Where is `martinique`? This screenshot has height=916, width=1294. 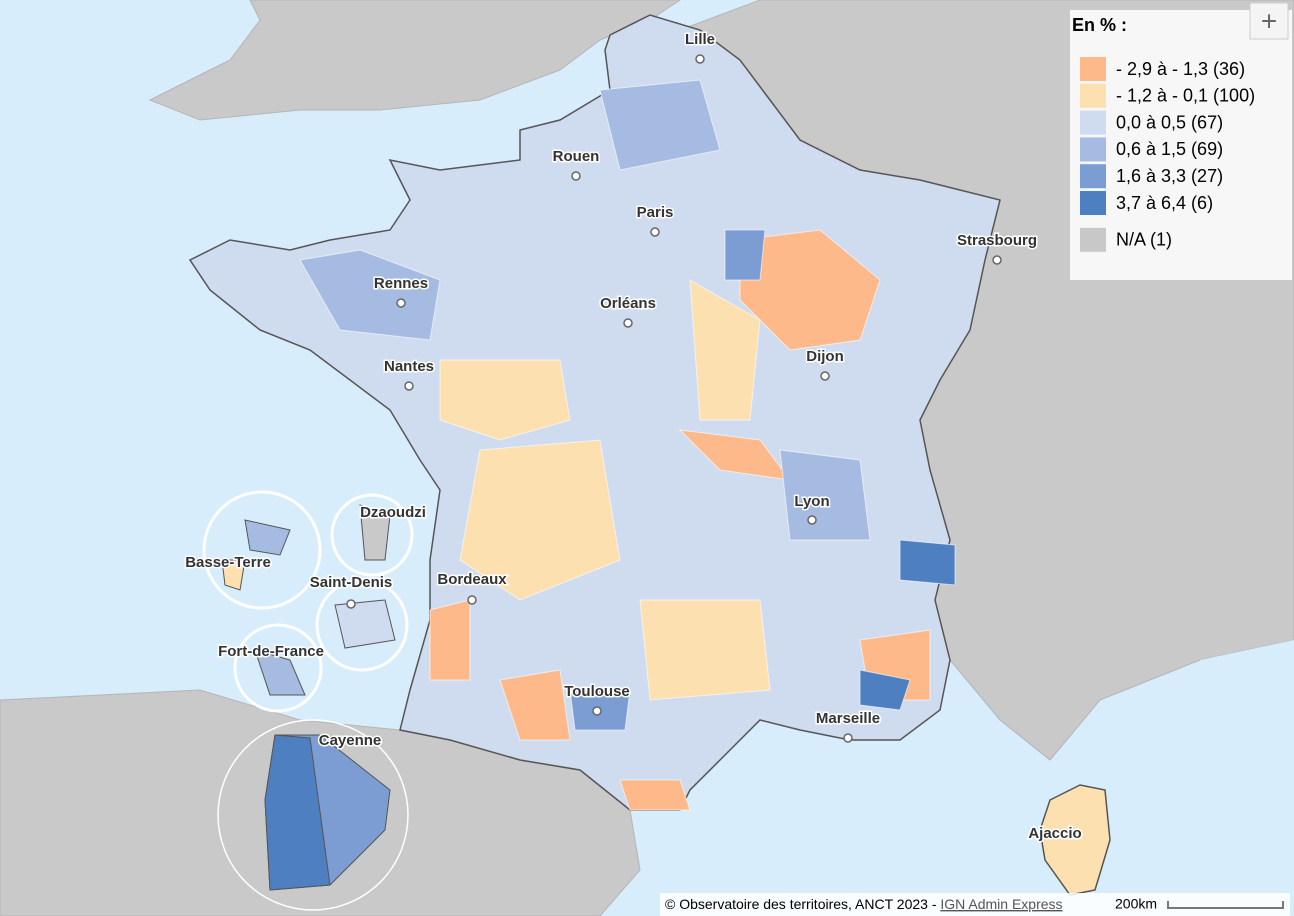
martinique is located at coordinates (280, 672).